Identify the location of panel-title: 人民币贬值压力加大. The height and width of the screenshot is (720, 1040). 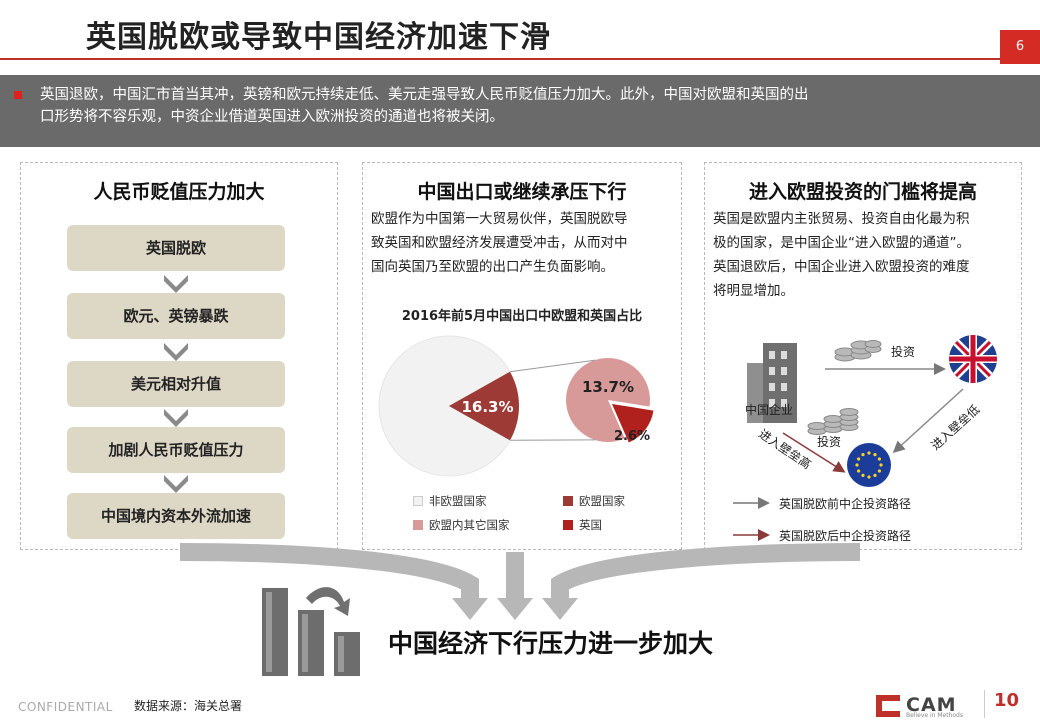
(179, 192).